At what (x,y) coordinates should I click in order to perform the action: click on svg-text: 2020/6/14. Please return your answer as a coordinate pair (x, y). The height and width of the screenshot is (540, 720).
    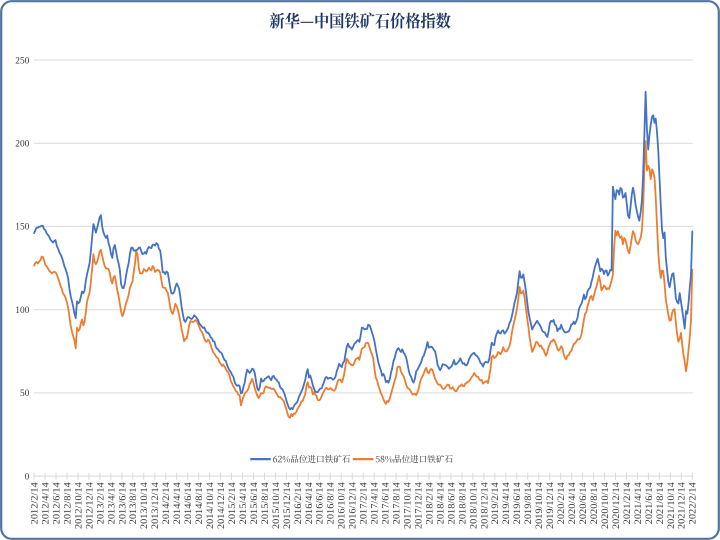
    Looking at the image, I should click on (584, 503).